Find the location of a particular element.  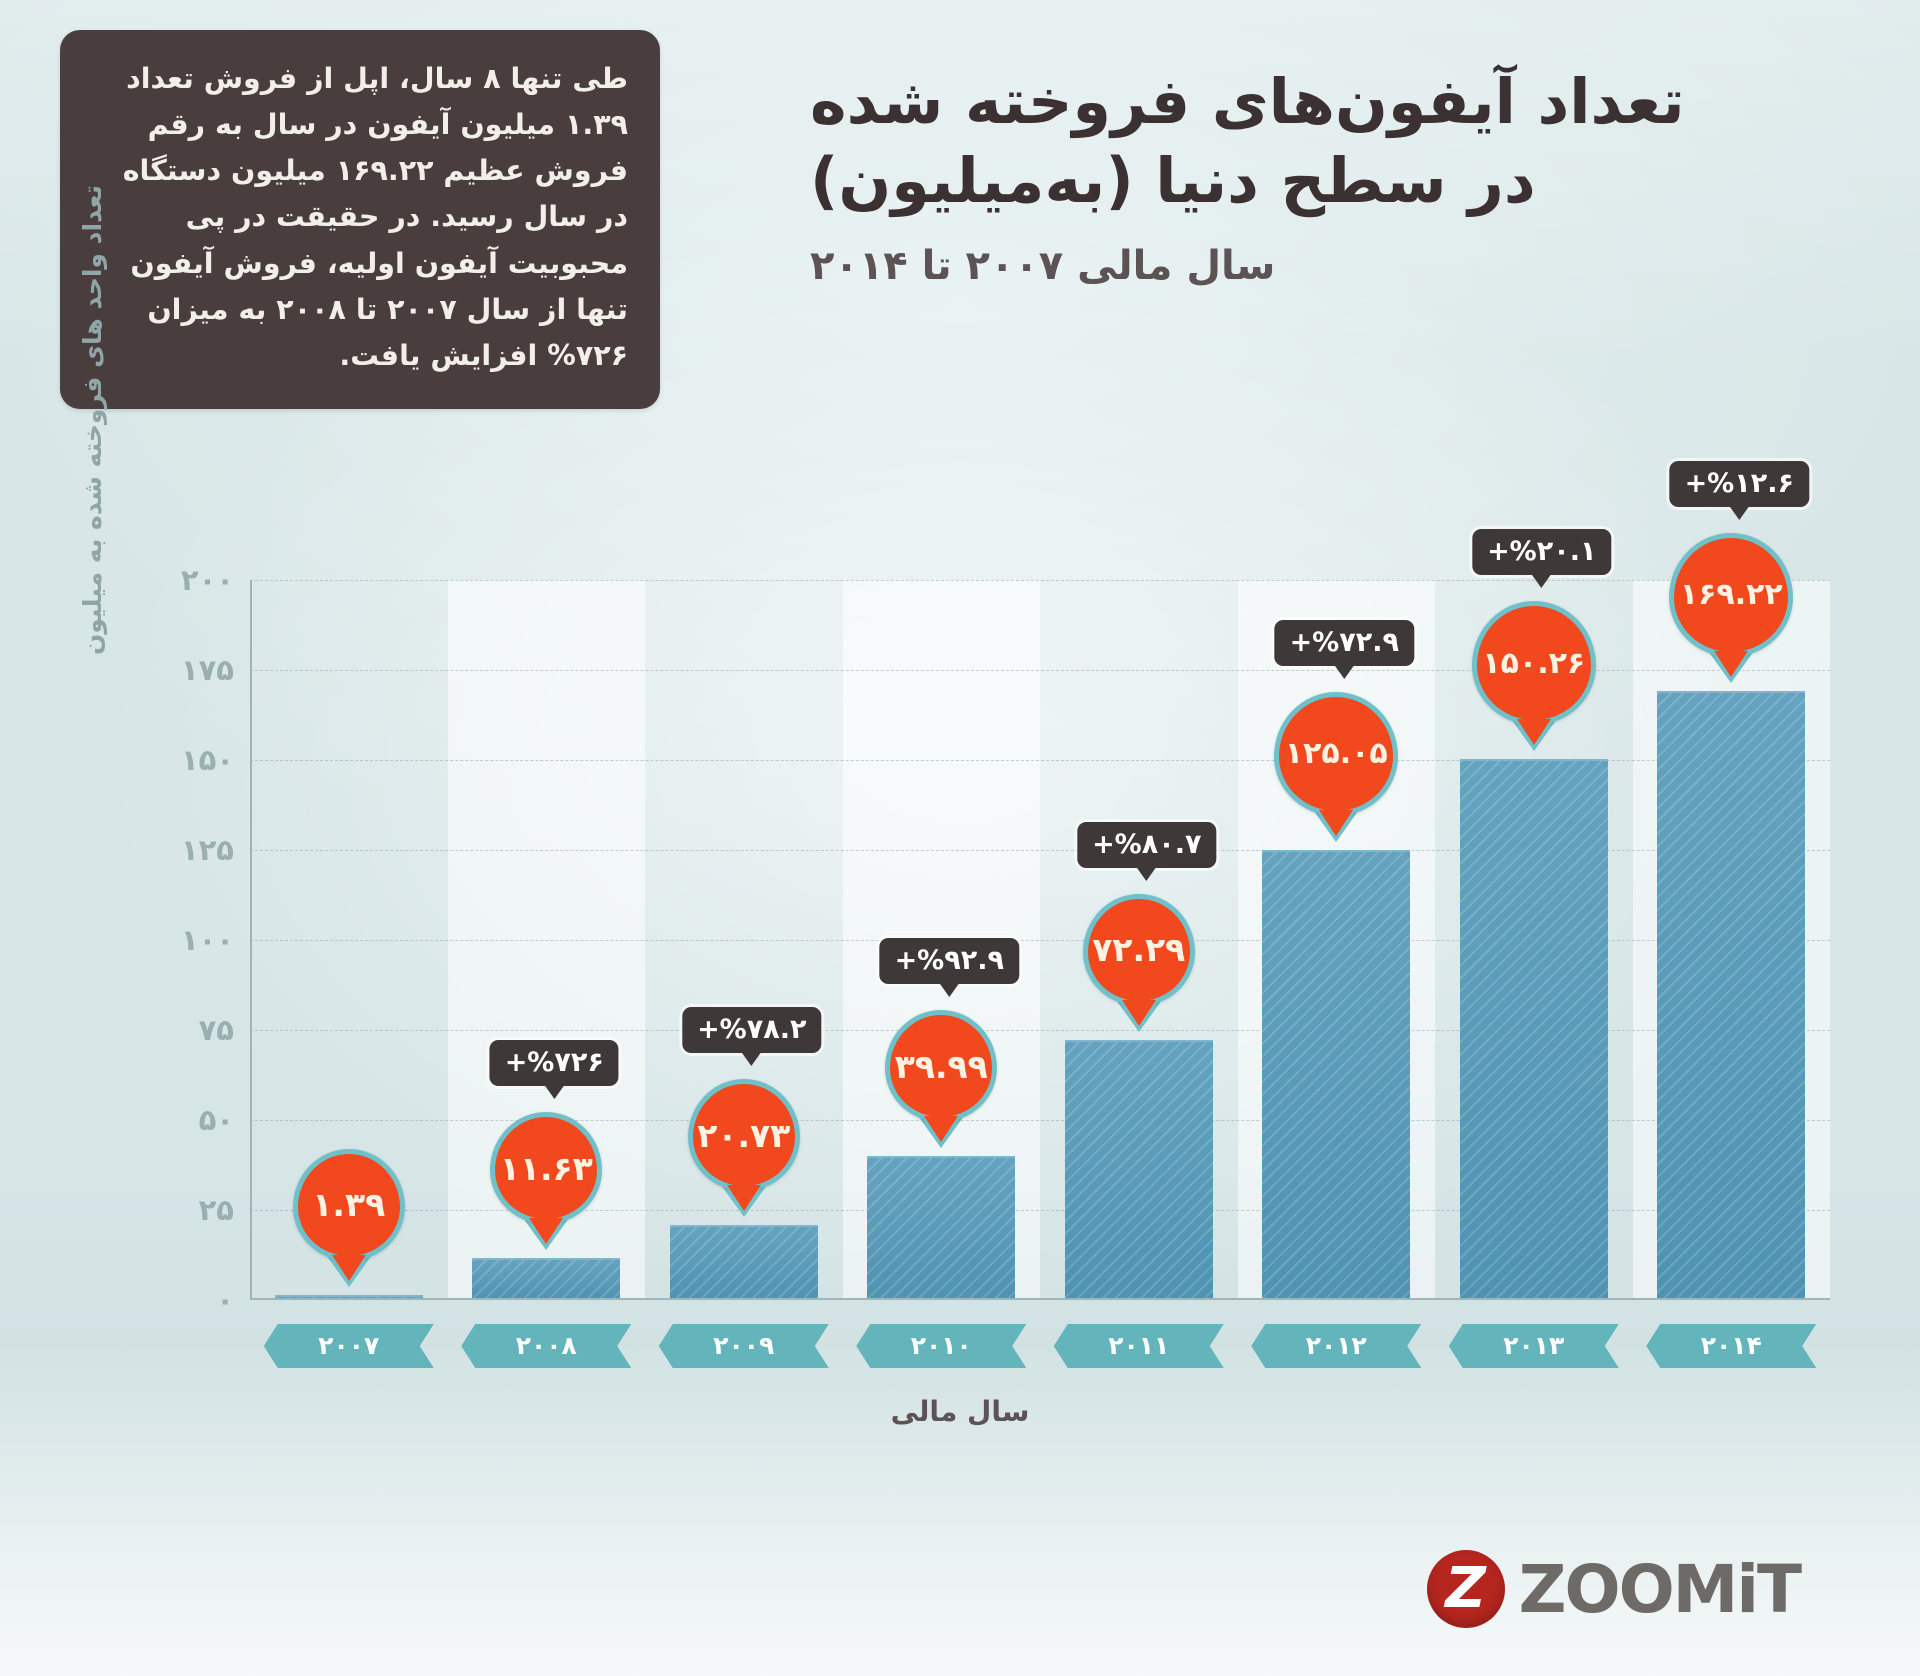

y-axis-tick-label: ۷۵ is located at coordinates (216, 1030).